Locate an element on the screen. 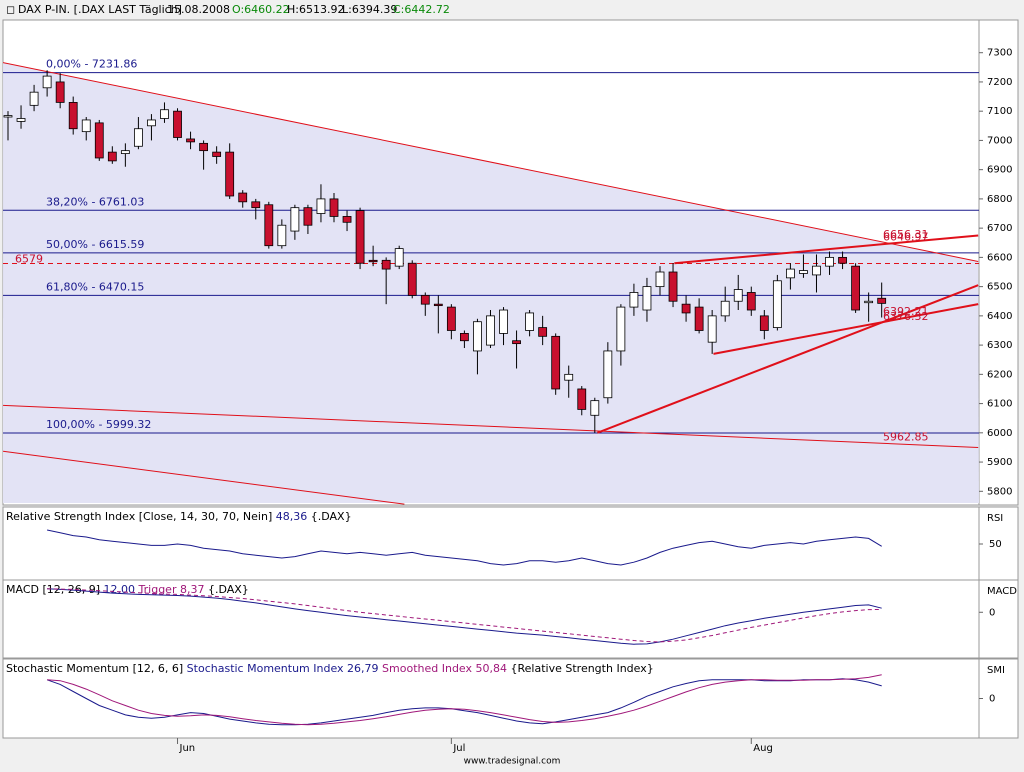 The height and width of the screenshot is (772, 1024). trend-label: 6646.97 is located at coordinates (906, 237).